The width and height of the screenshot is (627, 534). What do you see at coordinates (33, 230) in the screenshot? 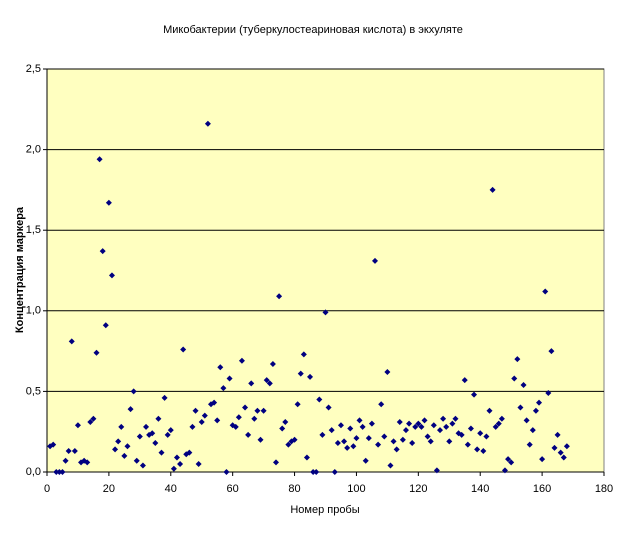
I see `y-tick-label: 1,5` at bounding box center [33, 230].